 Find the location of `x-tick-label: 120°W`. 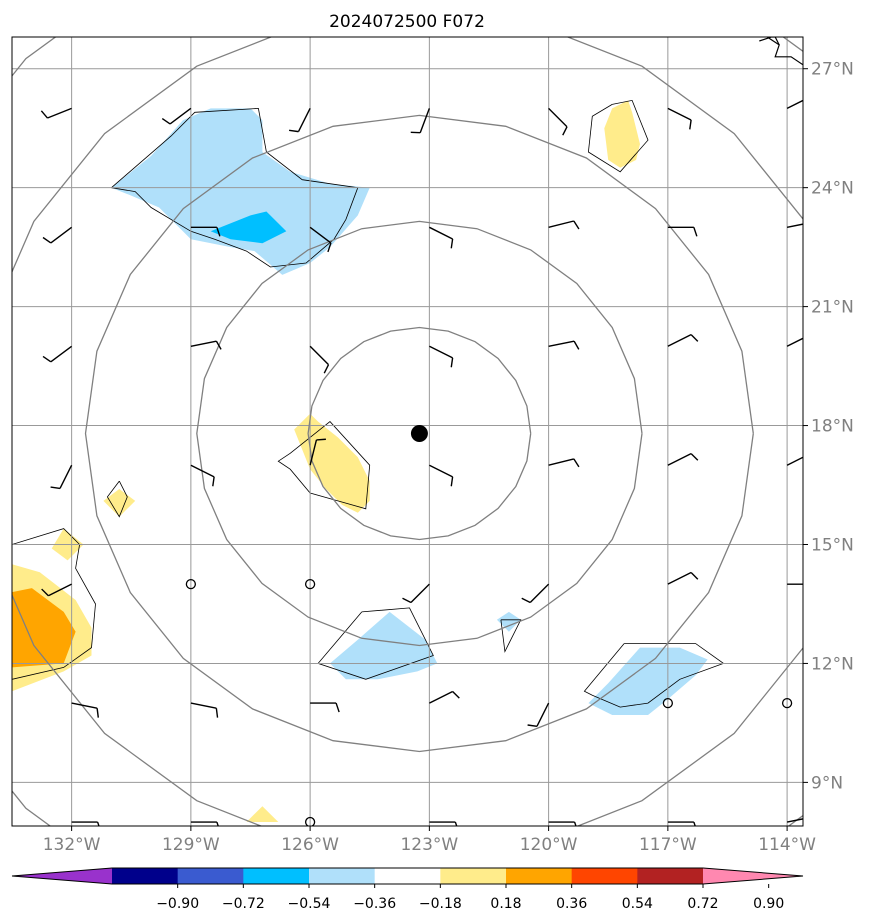

x-tick-label: 120°W is located at coordinates (549, 845).